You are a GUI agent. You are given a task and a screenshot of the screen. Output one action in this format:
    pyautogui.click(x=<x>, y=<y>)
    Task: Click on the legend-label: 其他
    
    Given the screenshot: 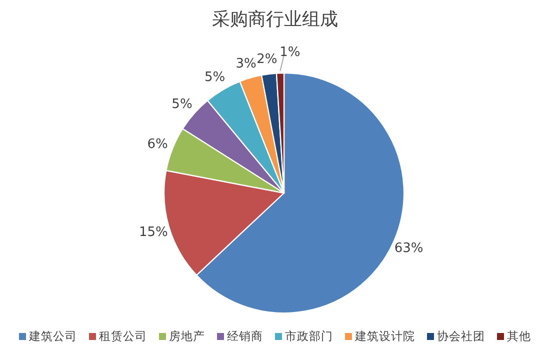 What is the action you would take?
    pyautogui.click(x=519, y=336)
    